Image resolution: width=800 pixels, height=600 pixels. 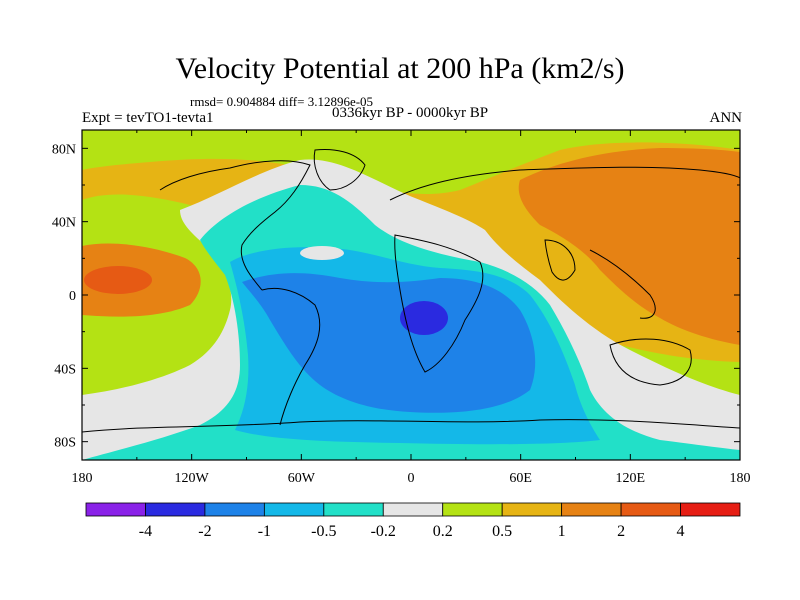 What do you see at coordinates (502, 531) in the screenshot?
I see `colorbar-label: 0.5` at bounding box center [502, 531].